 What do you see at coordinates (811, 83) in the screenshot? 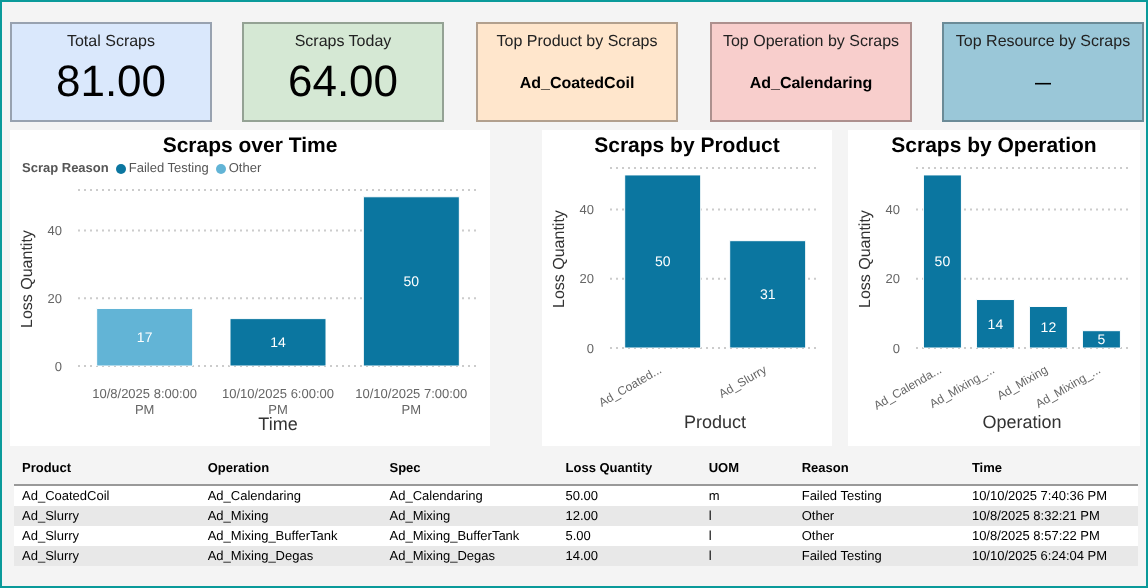
I see `text: Ad_Calendaring` at bounding box center [811, 83].